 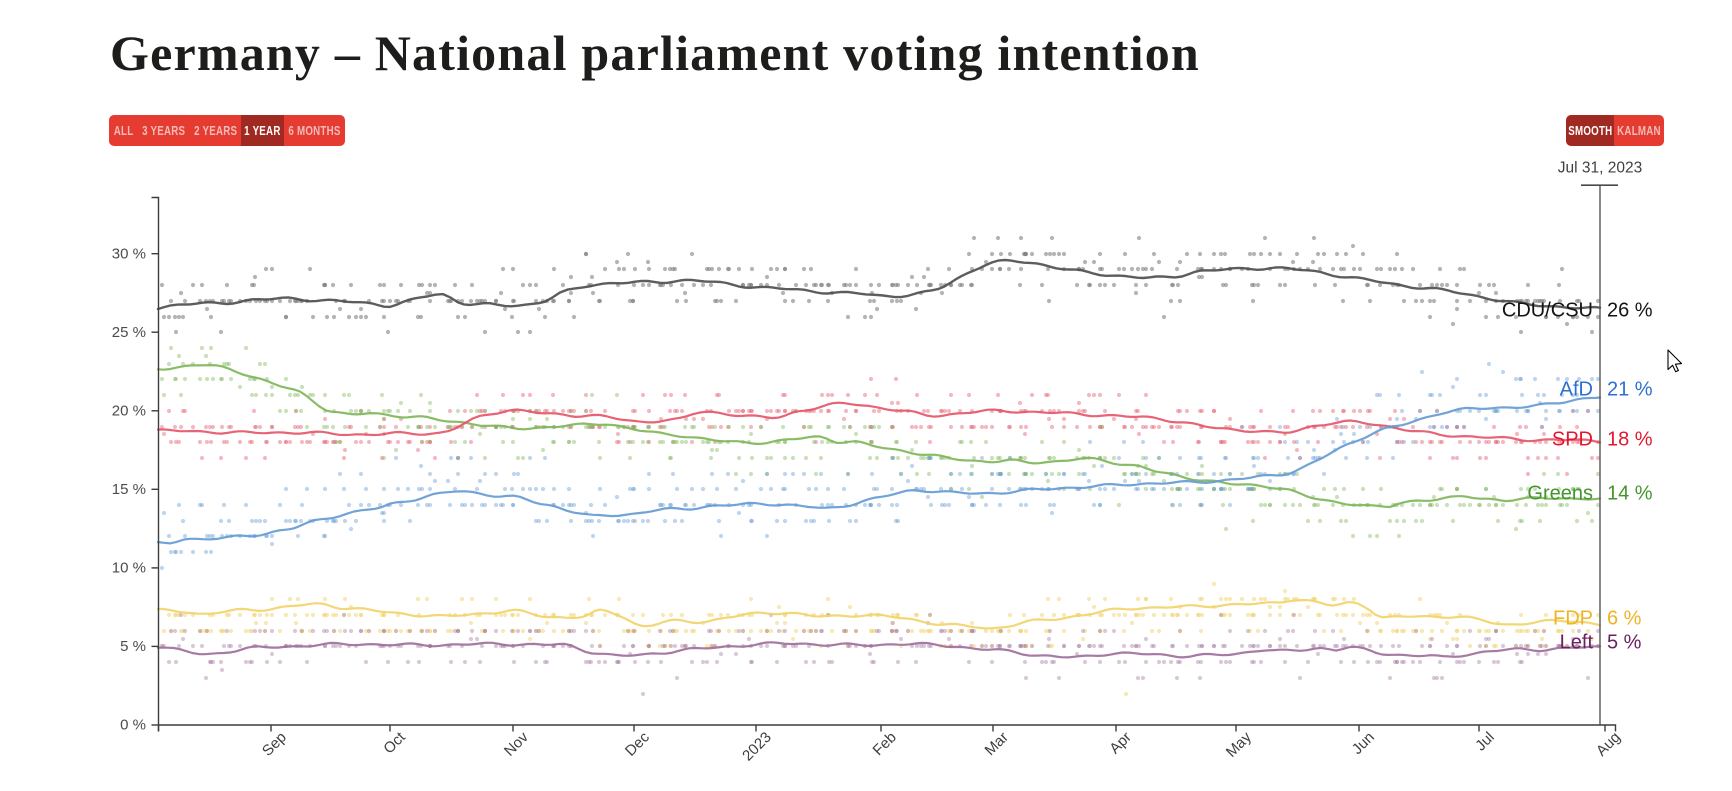 I want to click on svg-text: 15 %, so click(x=129, y=489).